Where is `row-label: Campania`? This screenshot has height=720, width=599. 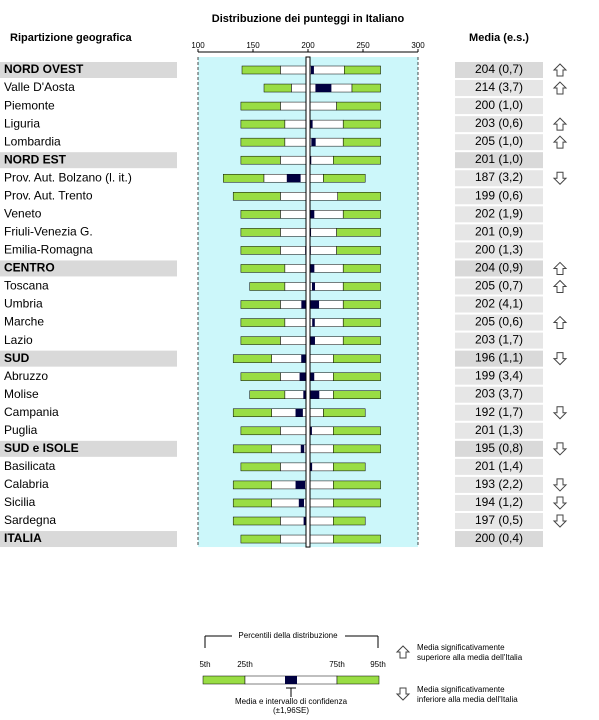 row-label: Campania is located at coordinates (31, 412).